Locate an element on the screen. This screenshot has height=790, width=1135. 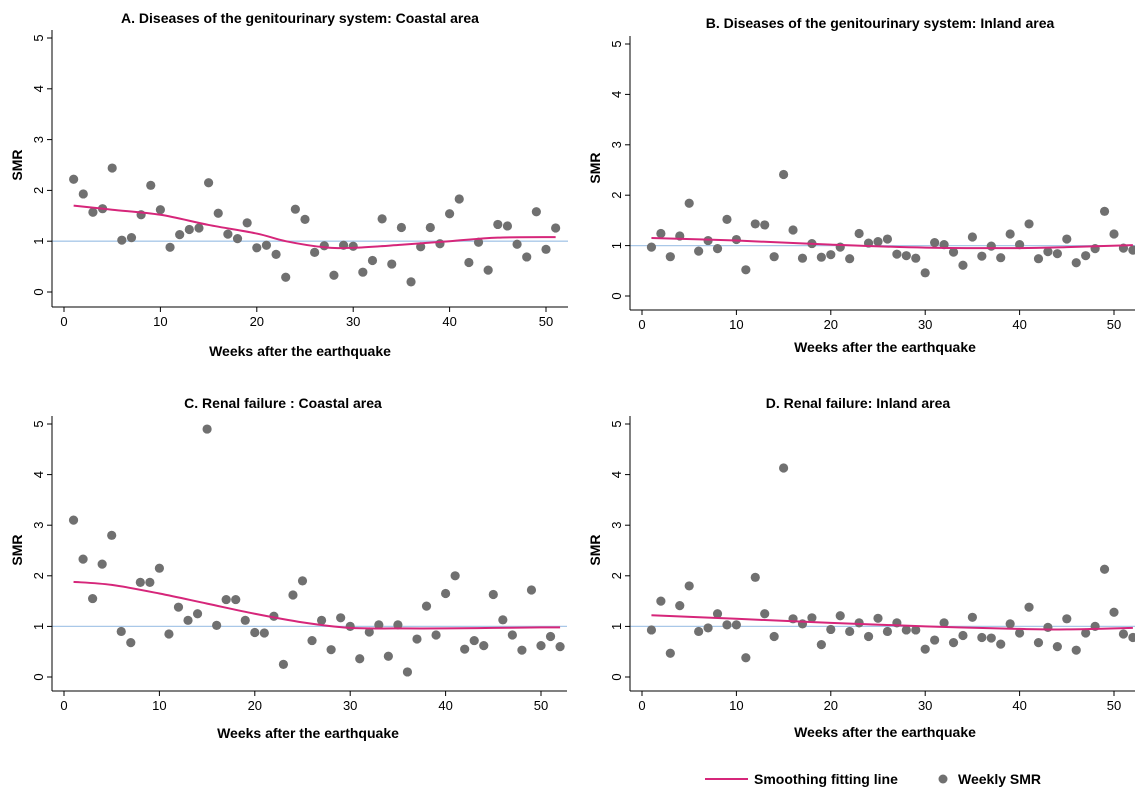
panel-b-y-tick-label: 1 is located at coordinates (616, 245).